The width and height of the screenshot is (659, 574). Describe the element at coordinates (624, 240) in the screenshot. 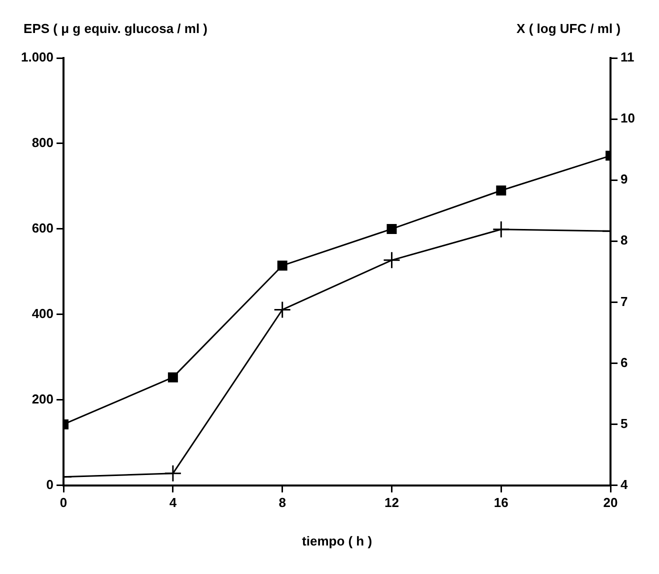

I see `y2-tick-label: 8` at that location.